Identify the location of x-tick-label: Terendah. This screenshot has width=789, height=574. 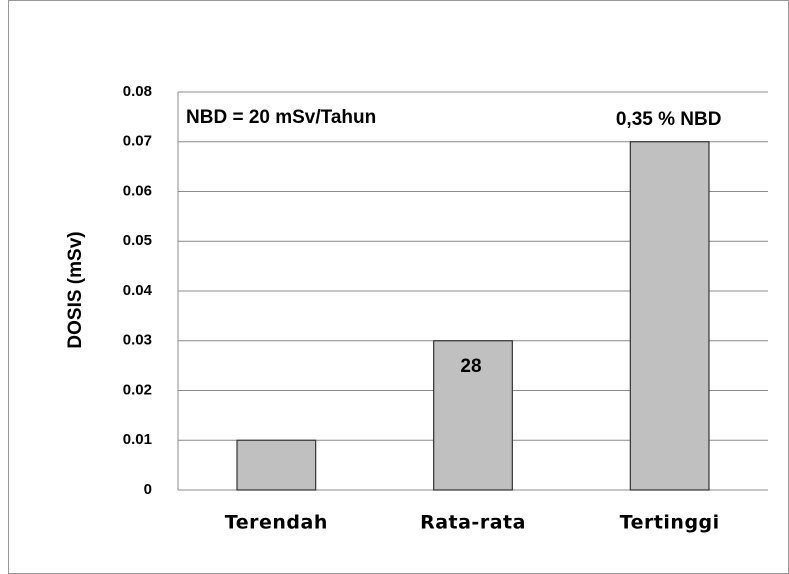
(276, 523).